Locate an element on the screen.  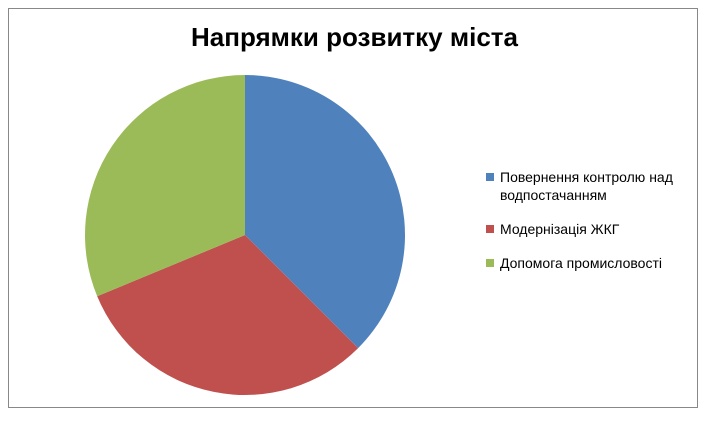
legend-item: Допомога промисловості is located at coordinates (586, 263).